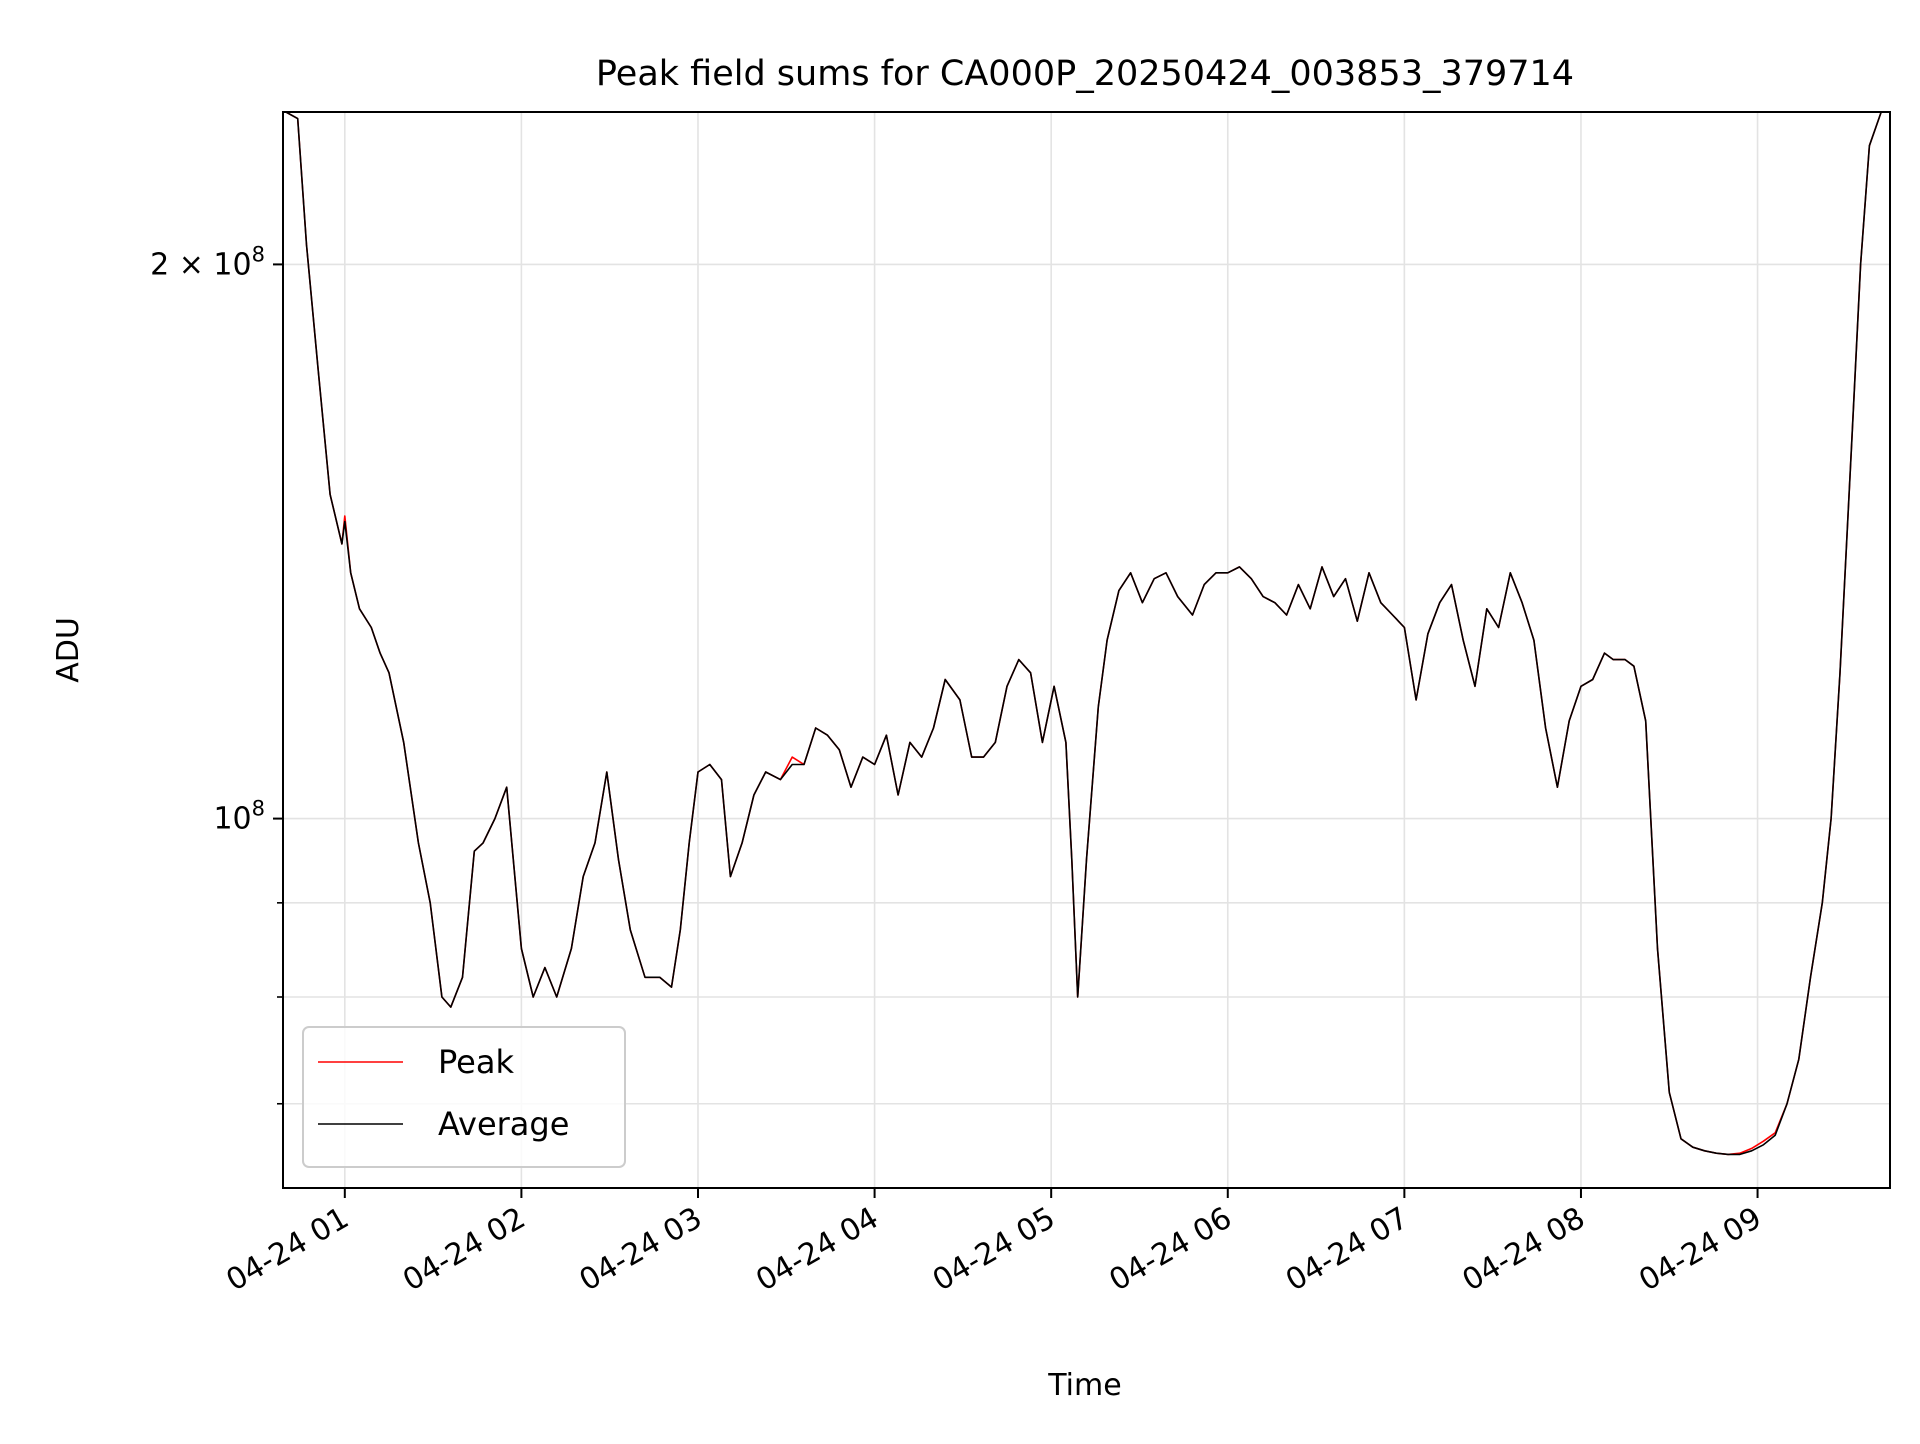  What do you see at coordinates (476, 1062) in the screenshot?
I see `legend-label-peak: Peak` at bounding box center [476, 1062].